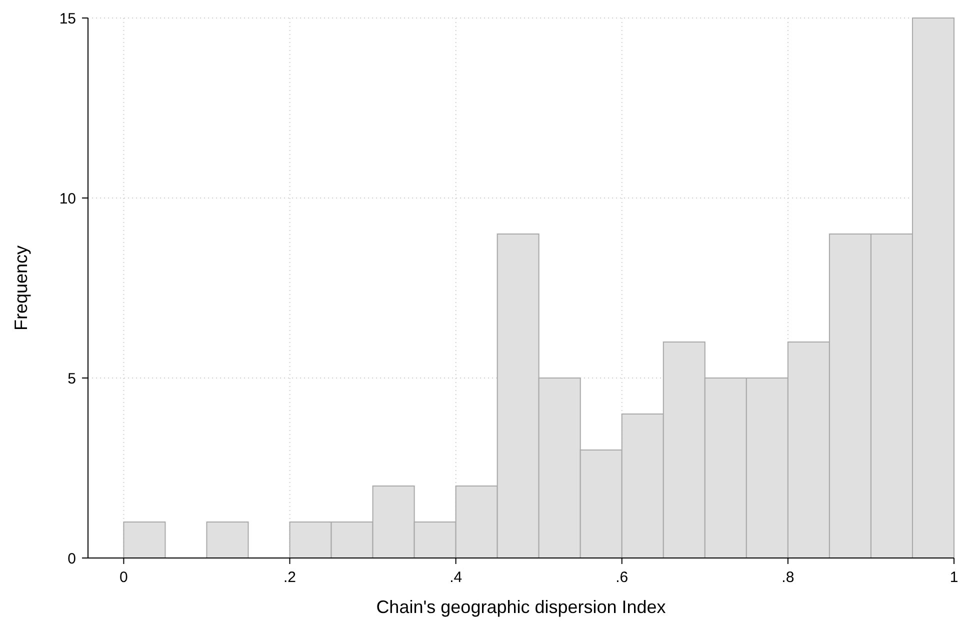 The height and width of the screenshot is (628, 964). Describe the element at coordinates (290, 577) in the screenshot. I see `x-tick-label: .2` at that location.